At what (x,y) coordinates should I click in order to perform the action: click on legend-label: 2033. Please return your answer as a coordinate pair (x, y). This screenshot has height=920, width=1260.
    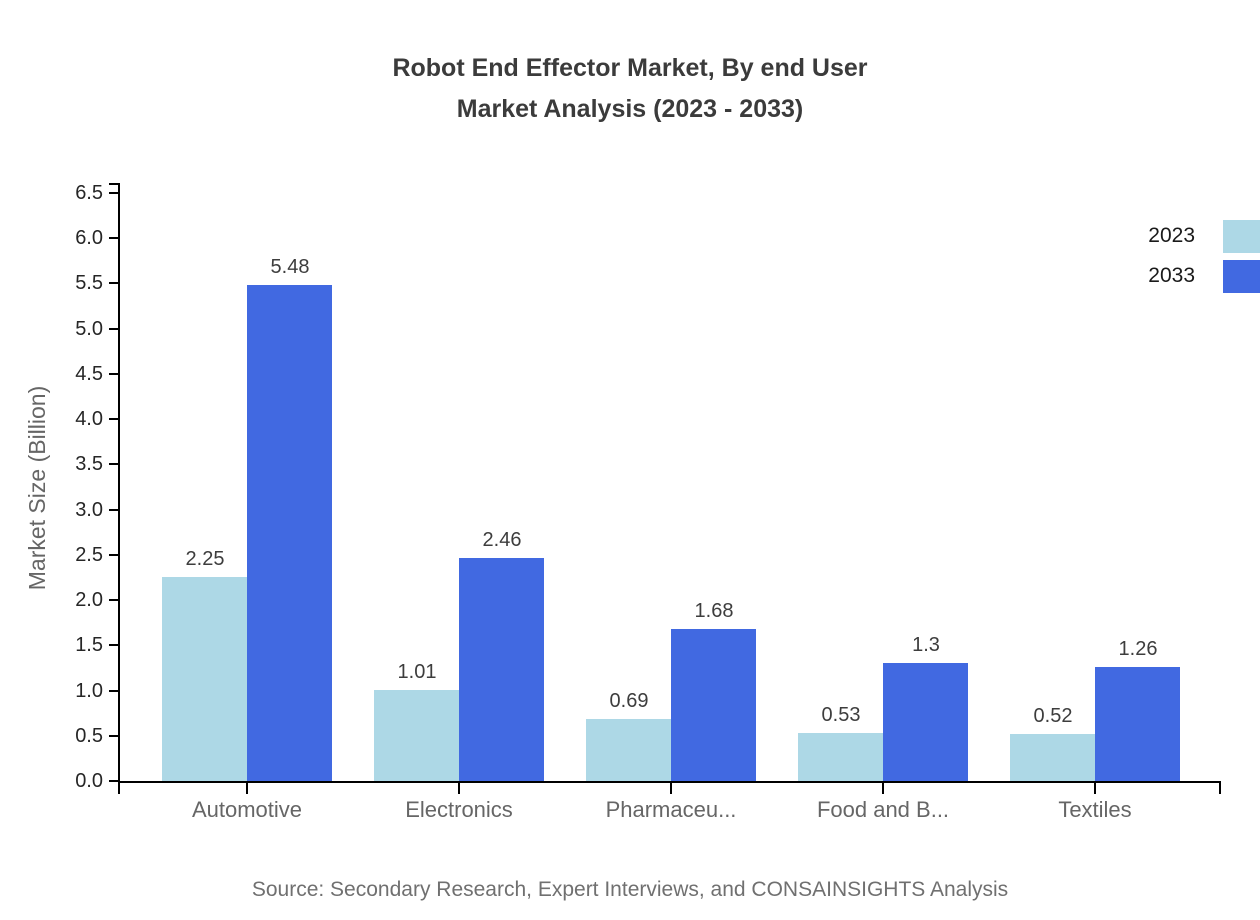
    Looking at the image, I should click on (1171, 275).